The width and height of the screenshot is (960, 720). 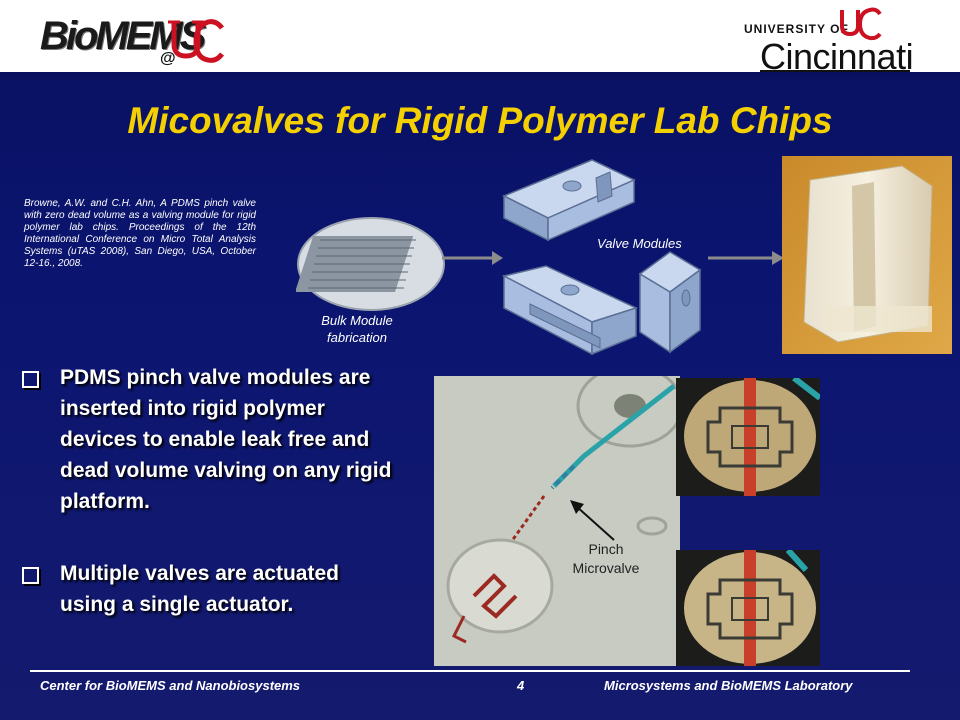 I want to click on polymer-chip-photo, so click(x=867, y=255).